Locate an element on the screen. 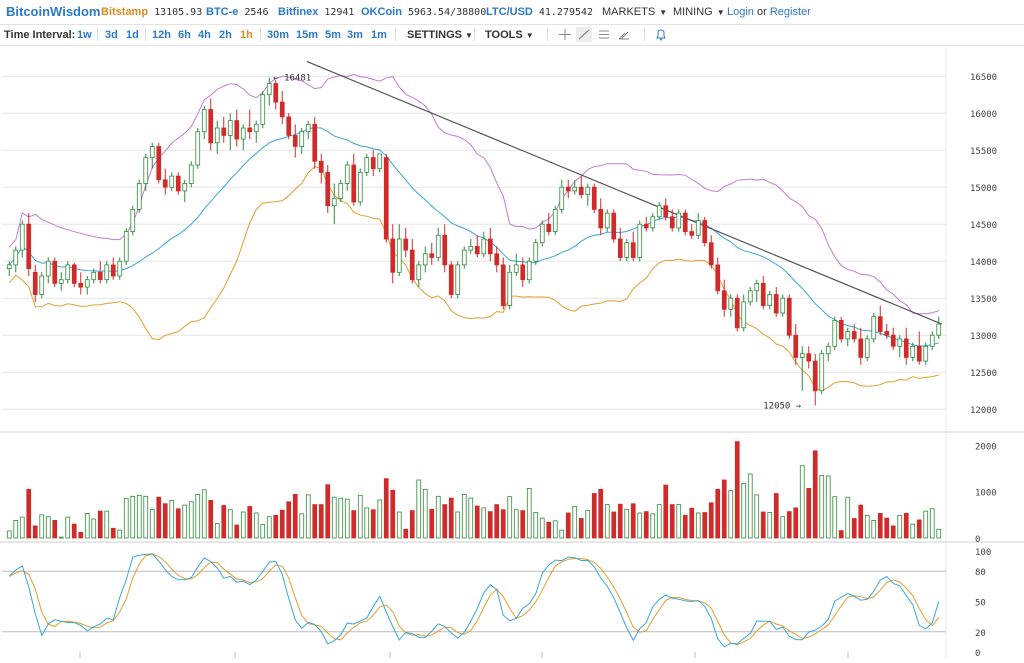  interval-1m: 1m is located at coordinates (379, 35).